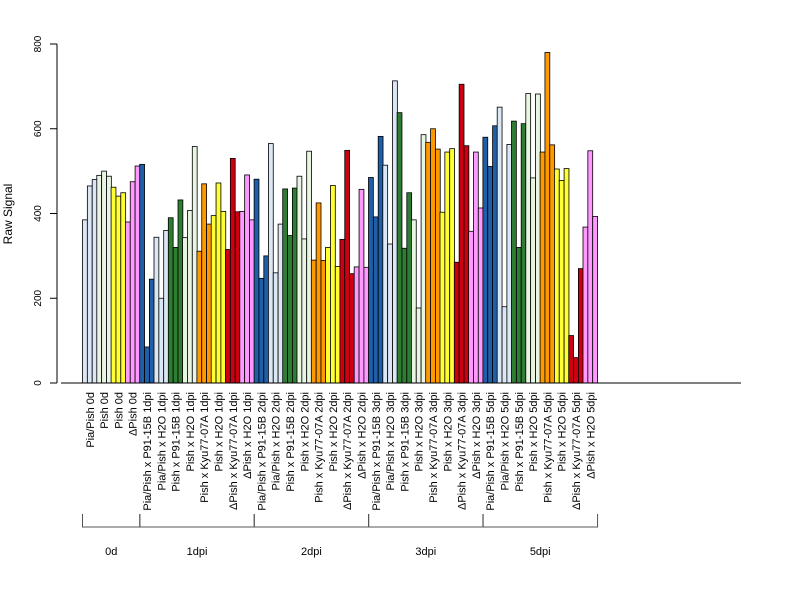 This screenshot has width=800, height=600. What do you see at coordinates (91, 420) in the screenshot?
I see `x-tick-label: Pia/Pish 0d` at bounding box center [91, 420].